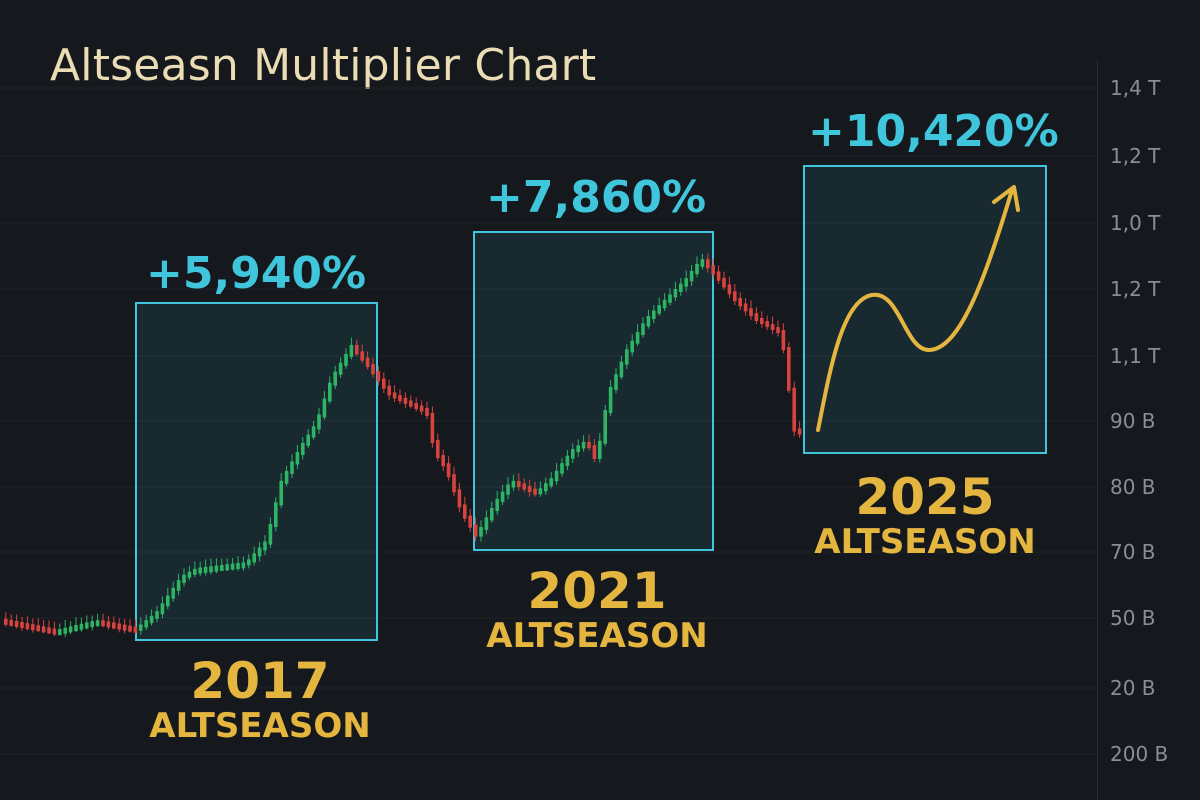  I want to click on y-tick-label: 1,1 T, so click(1135, 356).